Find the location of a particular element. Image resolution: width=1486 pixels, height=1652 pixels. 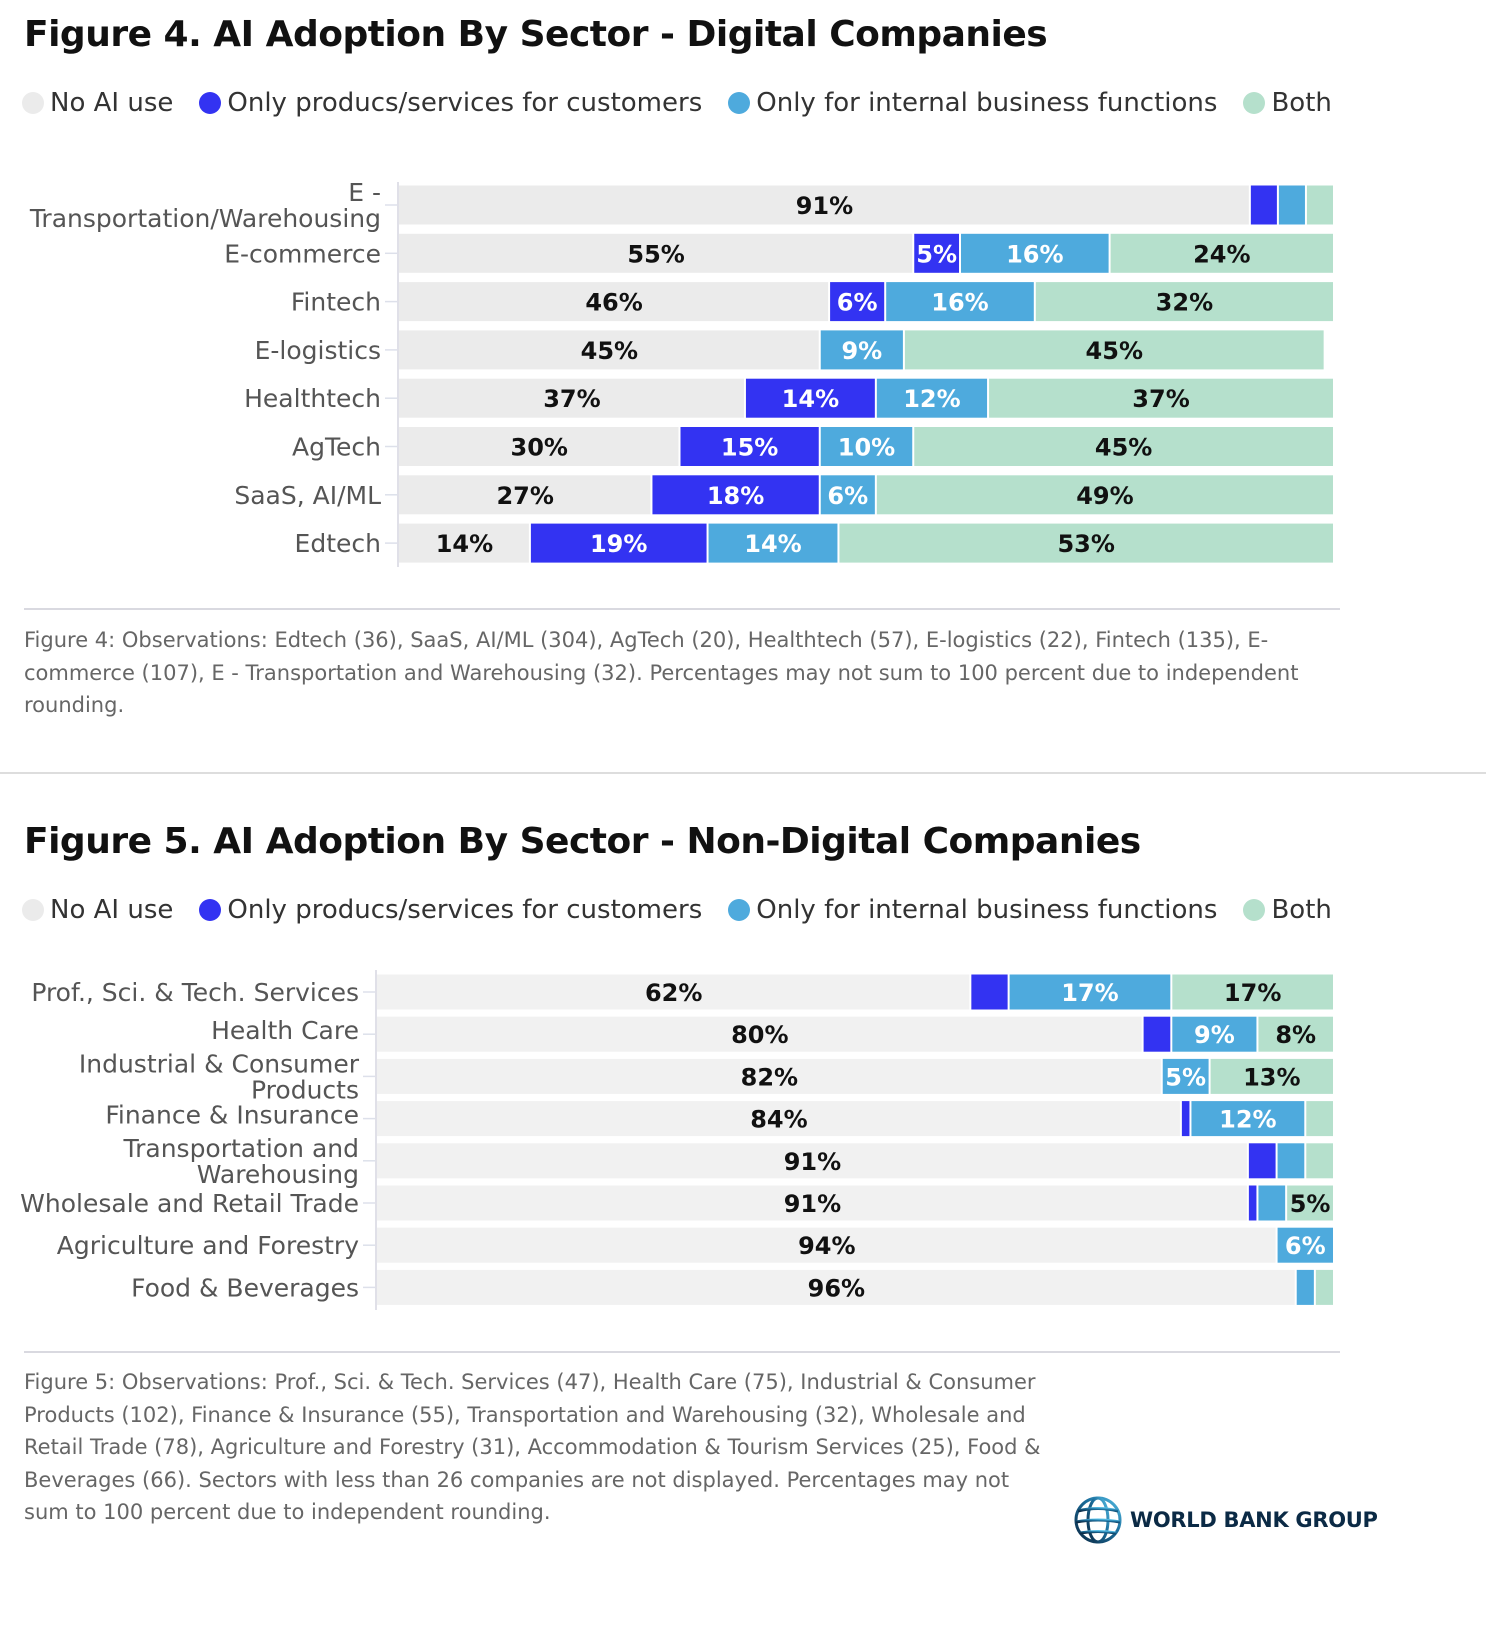

data-label-no_ai-wholesale-and-retail-trade: 91% is located at coordinates (812, 1204).